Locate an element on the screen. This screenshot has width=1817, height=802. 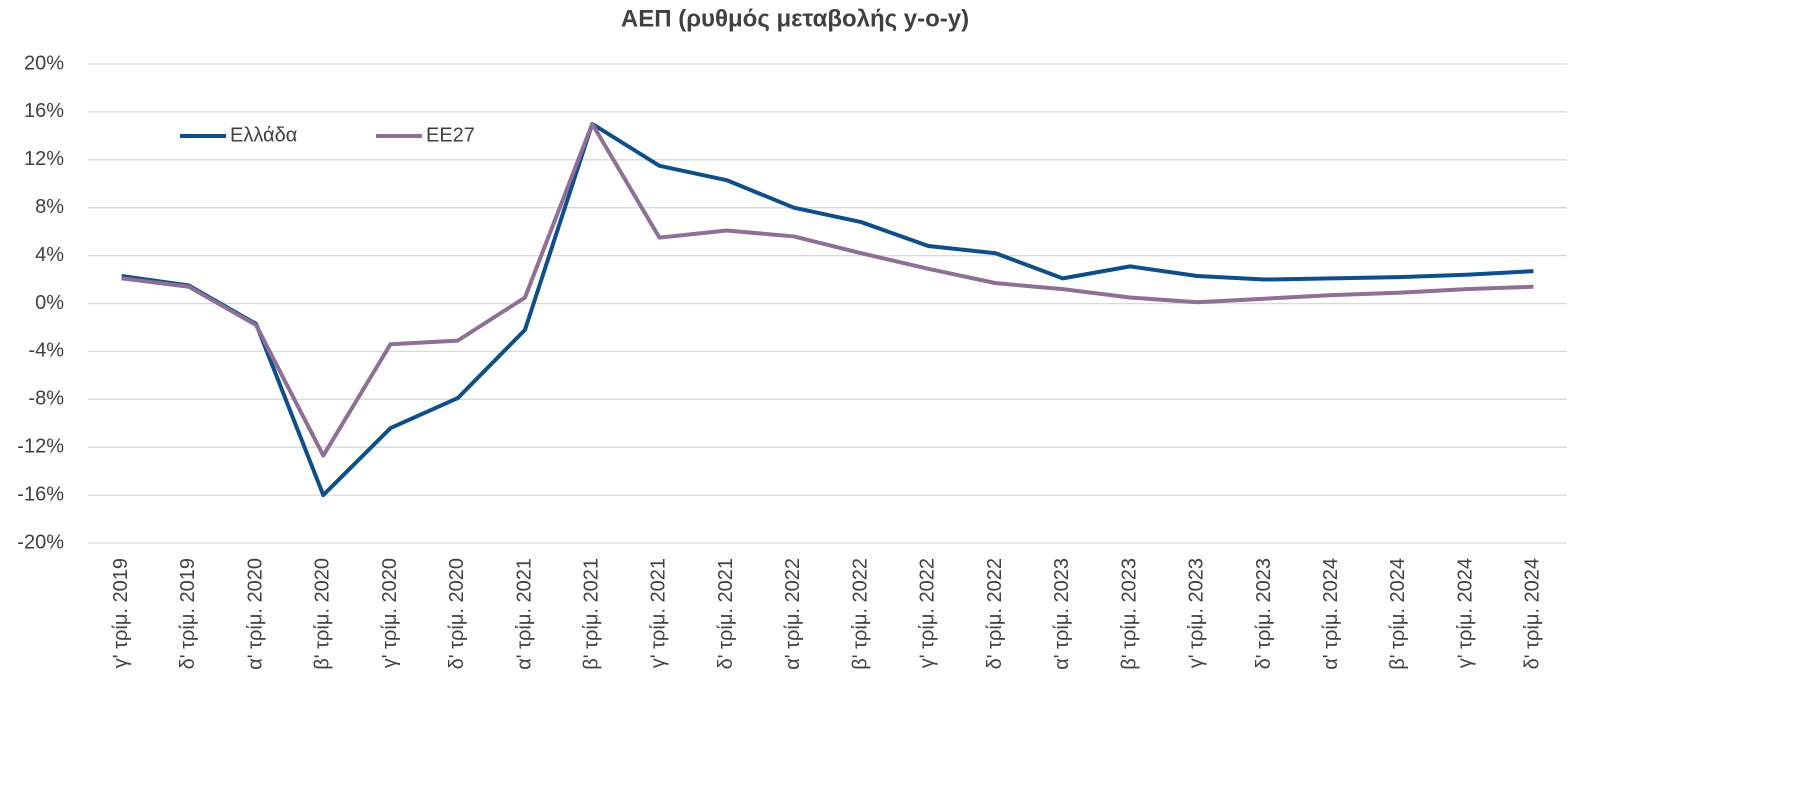
x-tick-label: α' τρίμ. 2020 is located at coordinates (255, 614).